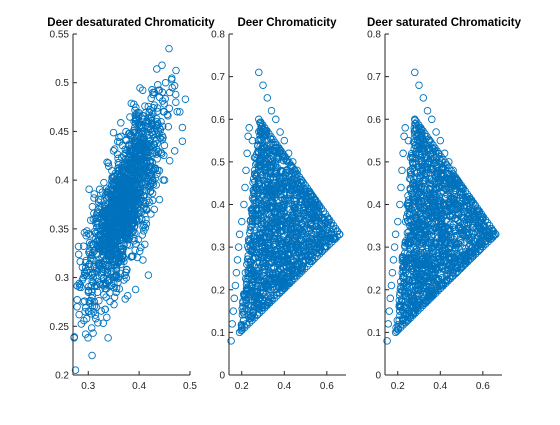 The height and width of the screenshot is (425, 560). I want to click on y-tick-label: 0.3, so click(62, 278).